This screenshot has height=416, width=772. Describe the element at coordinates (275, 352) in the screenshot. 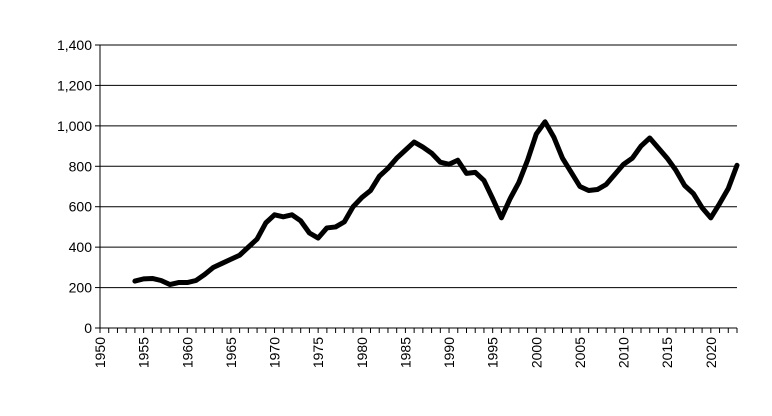

I see `x-tick-label: 1970` at that location.